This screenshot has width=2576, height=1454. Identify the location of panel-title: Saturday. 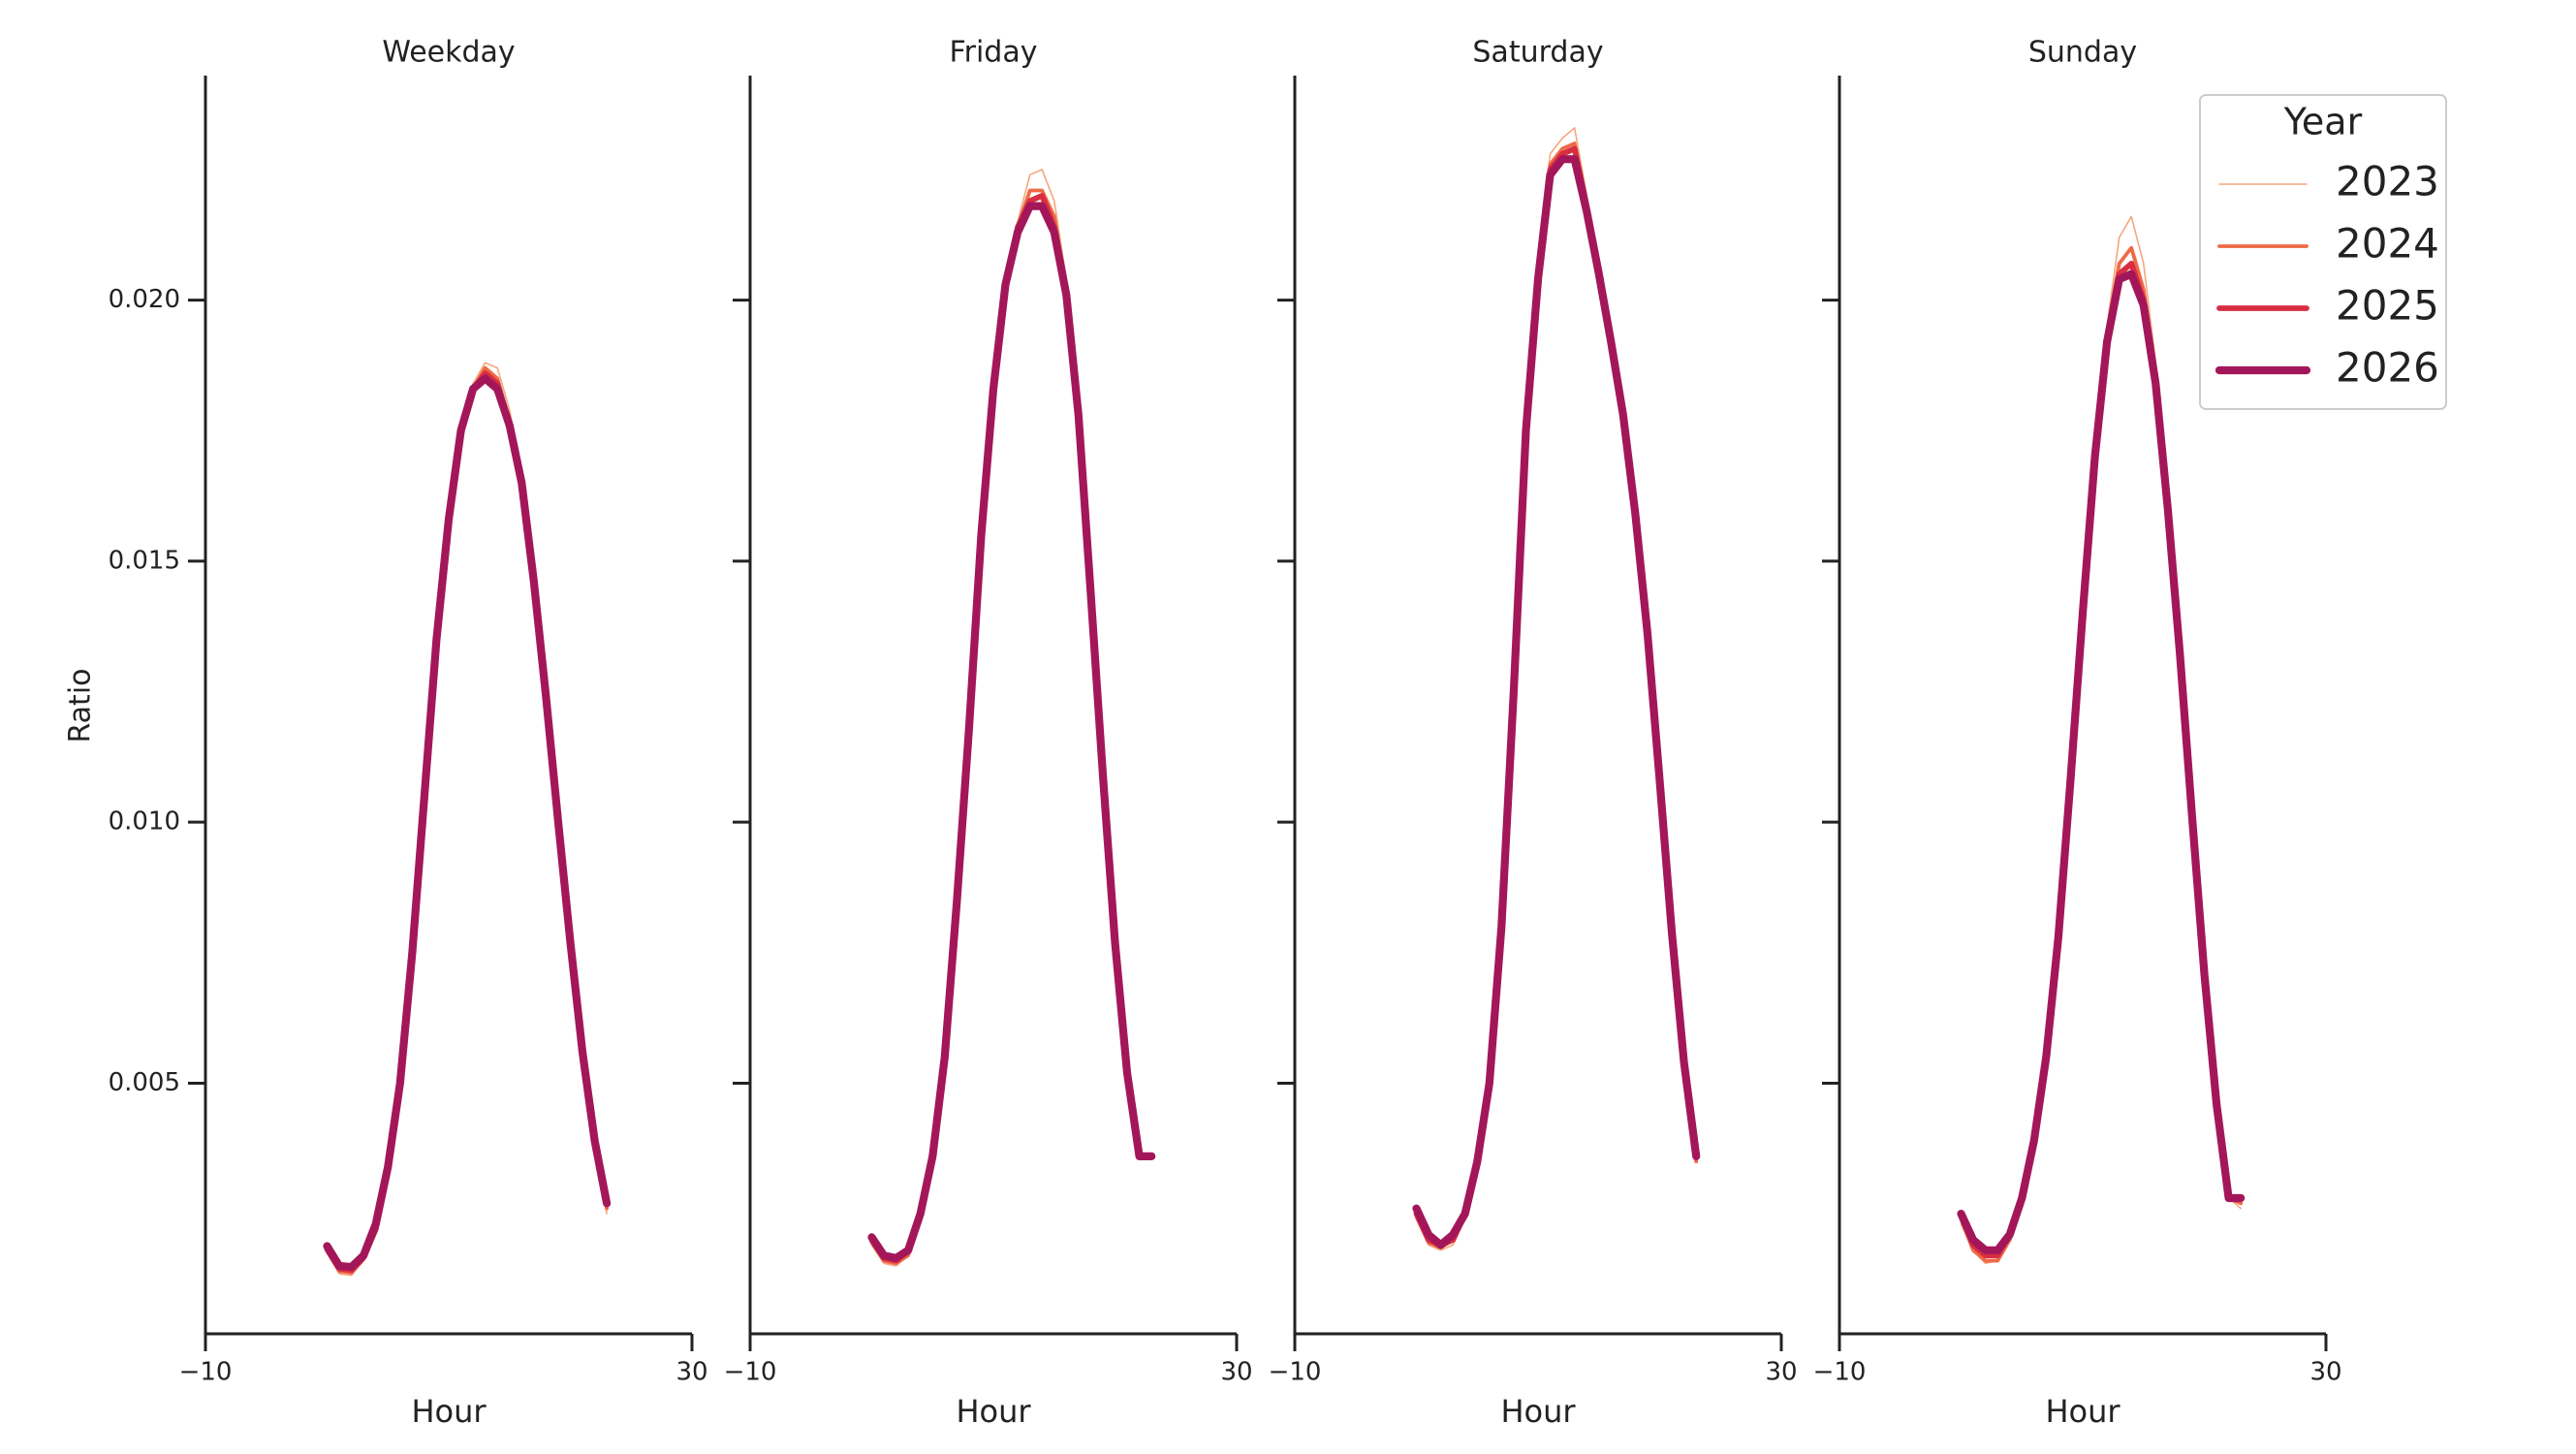
(1537, 53).